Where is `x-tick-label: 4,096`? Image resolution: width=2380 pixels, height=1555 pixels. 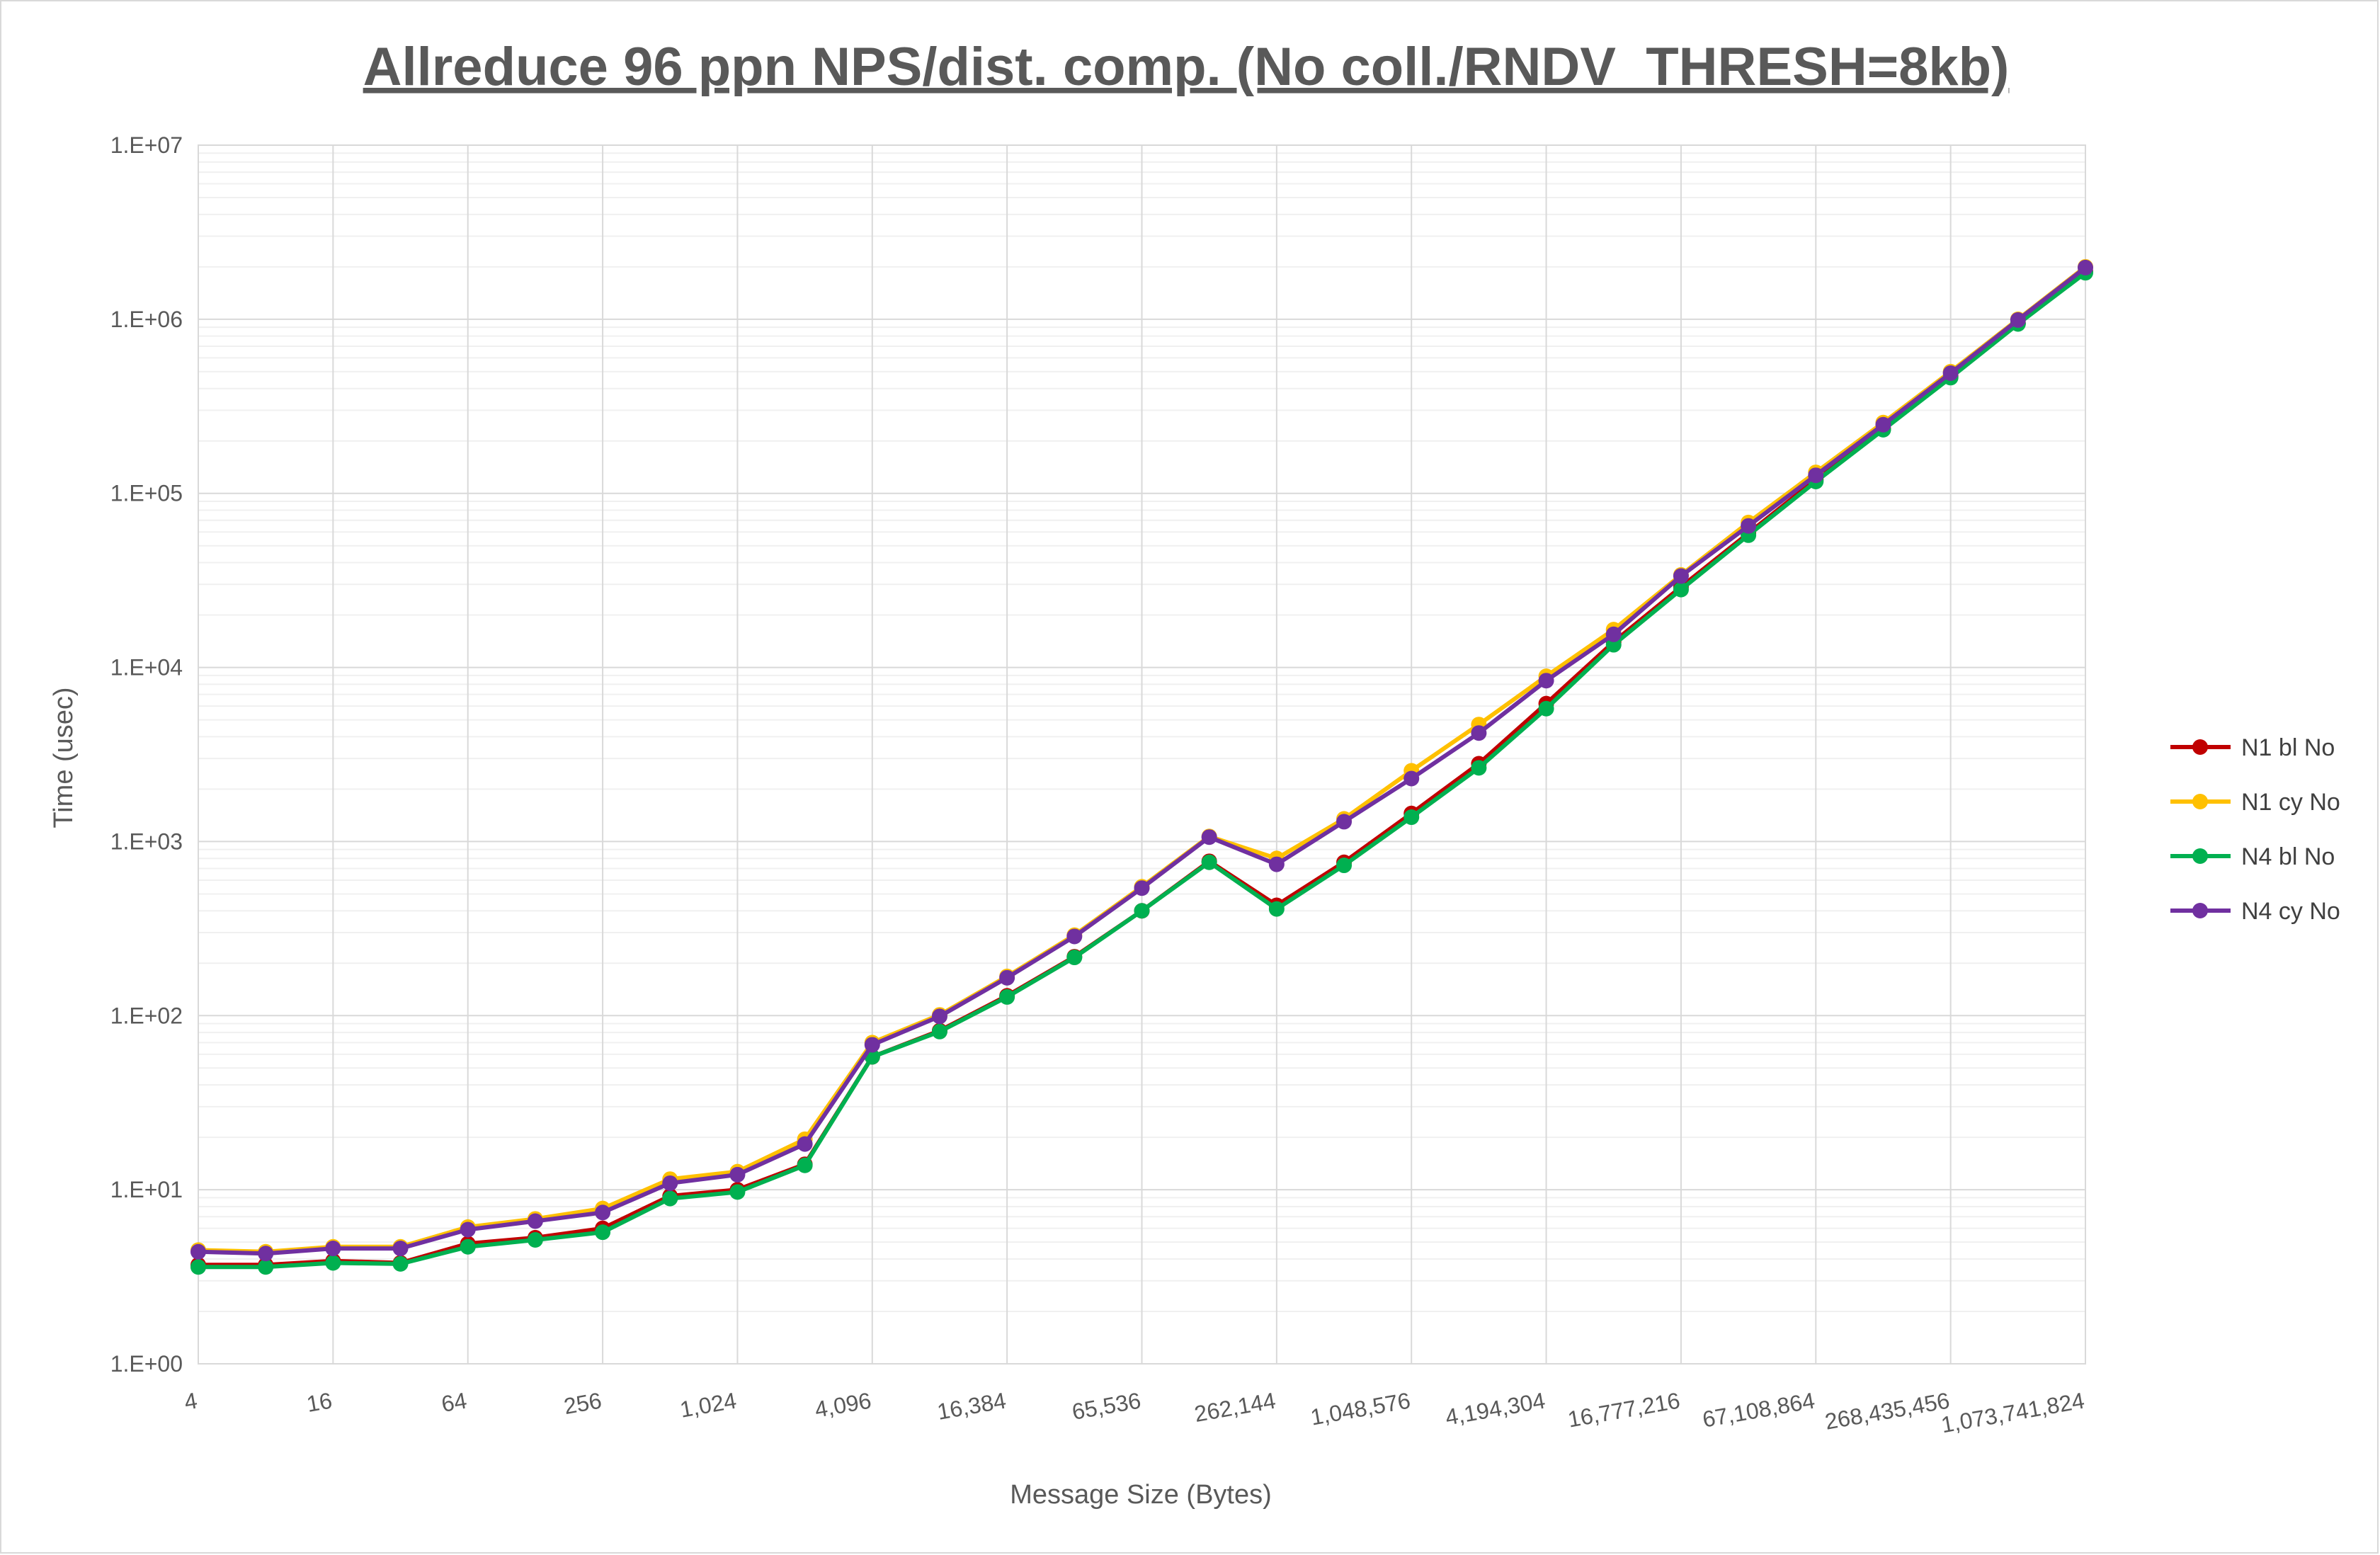
x-tick-label: 4,096 is located at coordinates (843, 1404).